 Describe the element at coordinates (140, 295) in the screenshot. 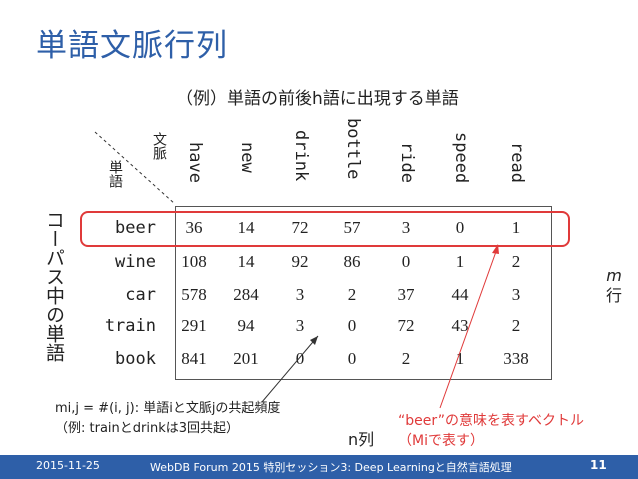

I see `row-header-car: car` at that location.